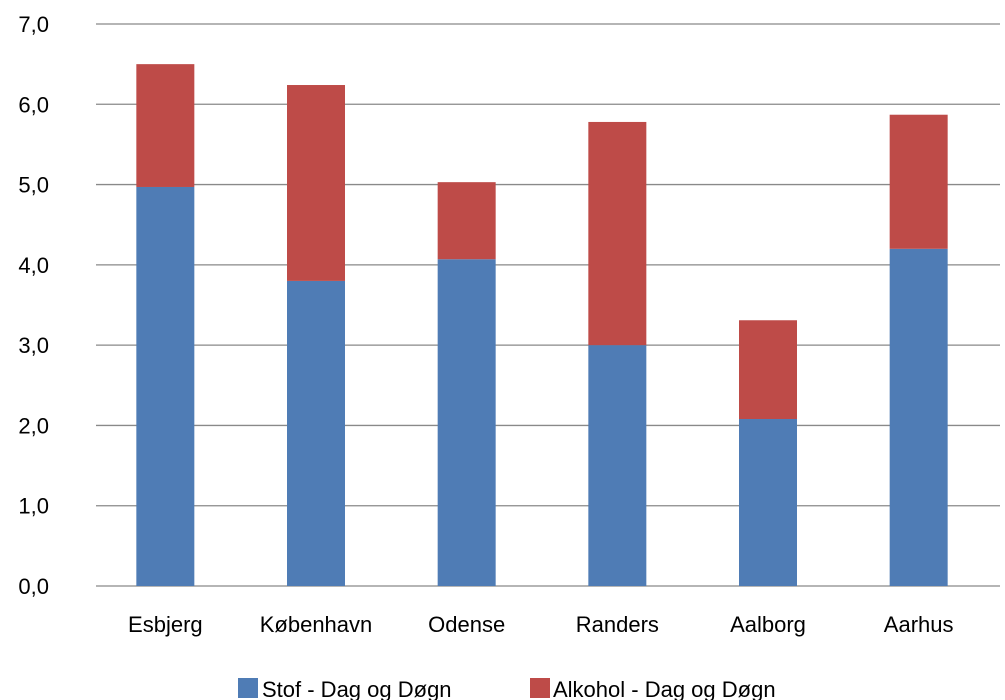 The width and height of the screenshot is (1005, 700). What do you see at coordinates (33, 506) in the screenshot?
I see `y-tick-label: 1,0` at bounding box center [33, 506].